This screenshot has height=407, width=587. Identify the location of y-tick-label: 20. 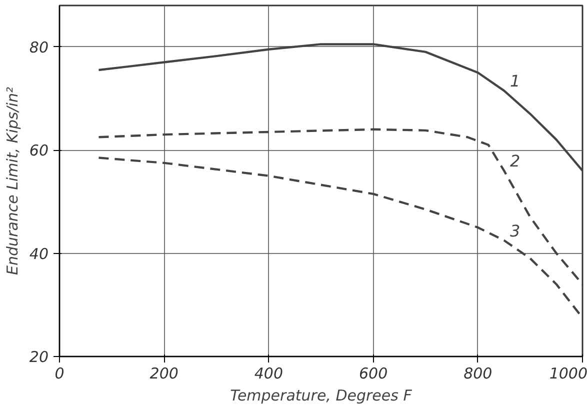
(39, 357).